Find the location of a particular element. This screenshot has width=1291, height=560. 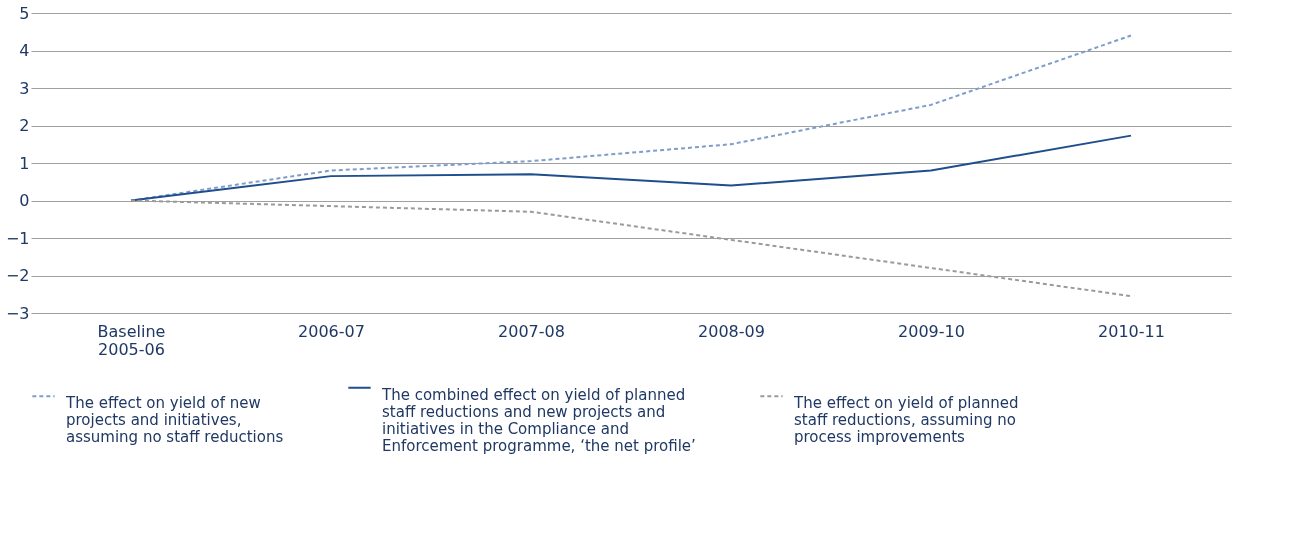

y-tick-label: 2 is located at coordinates (24, 125).